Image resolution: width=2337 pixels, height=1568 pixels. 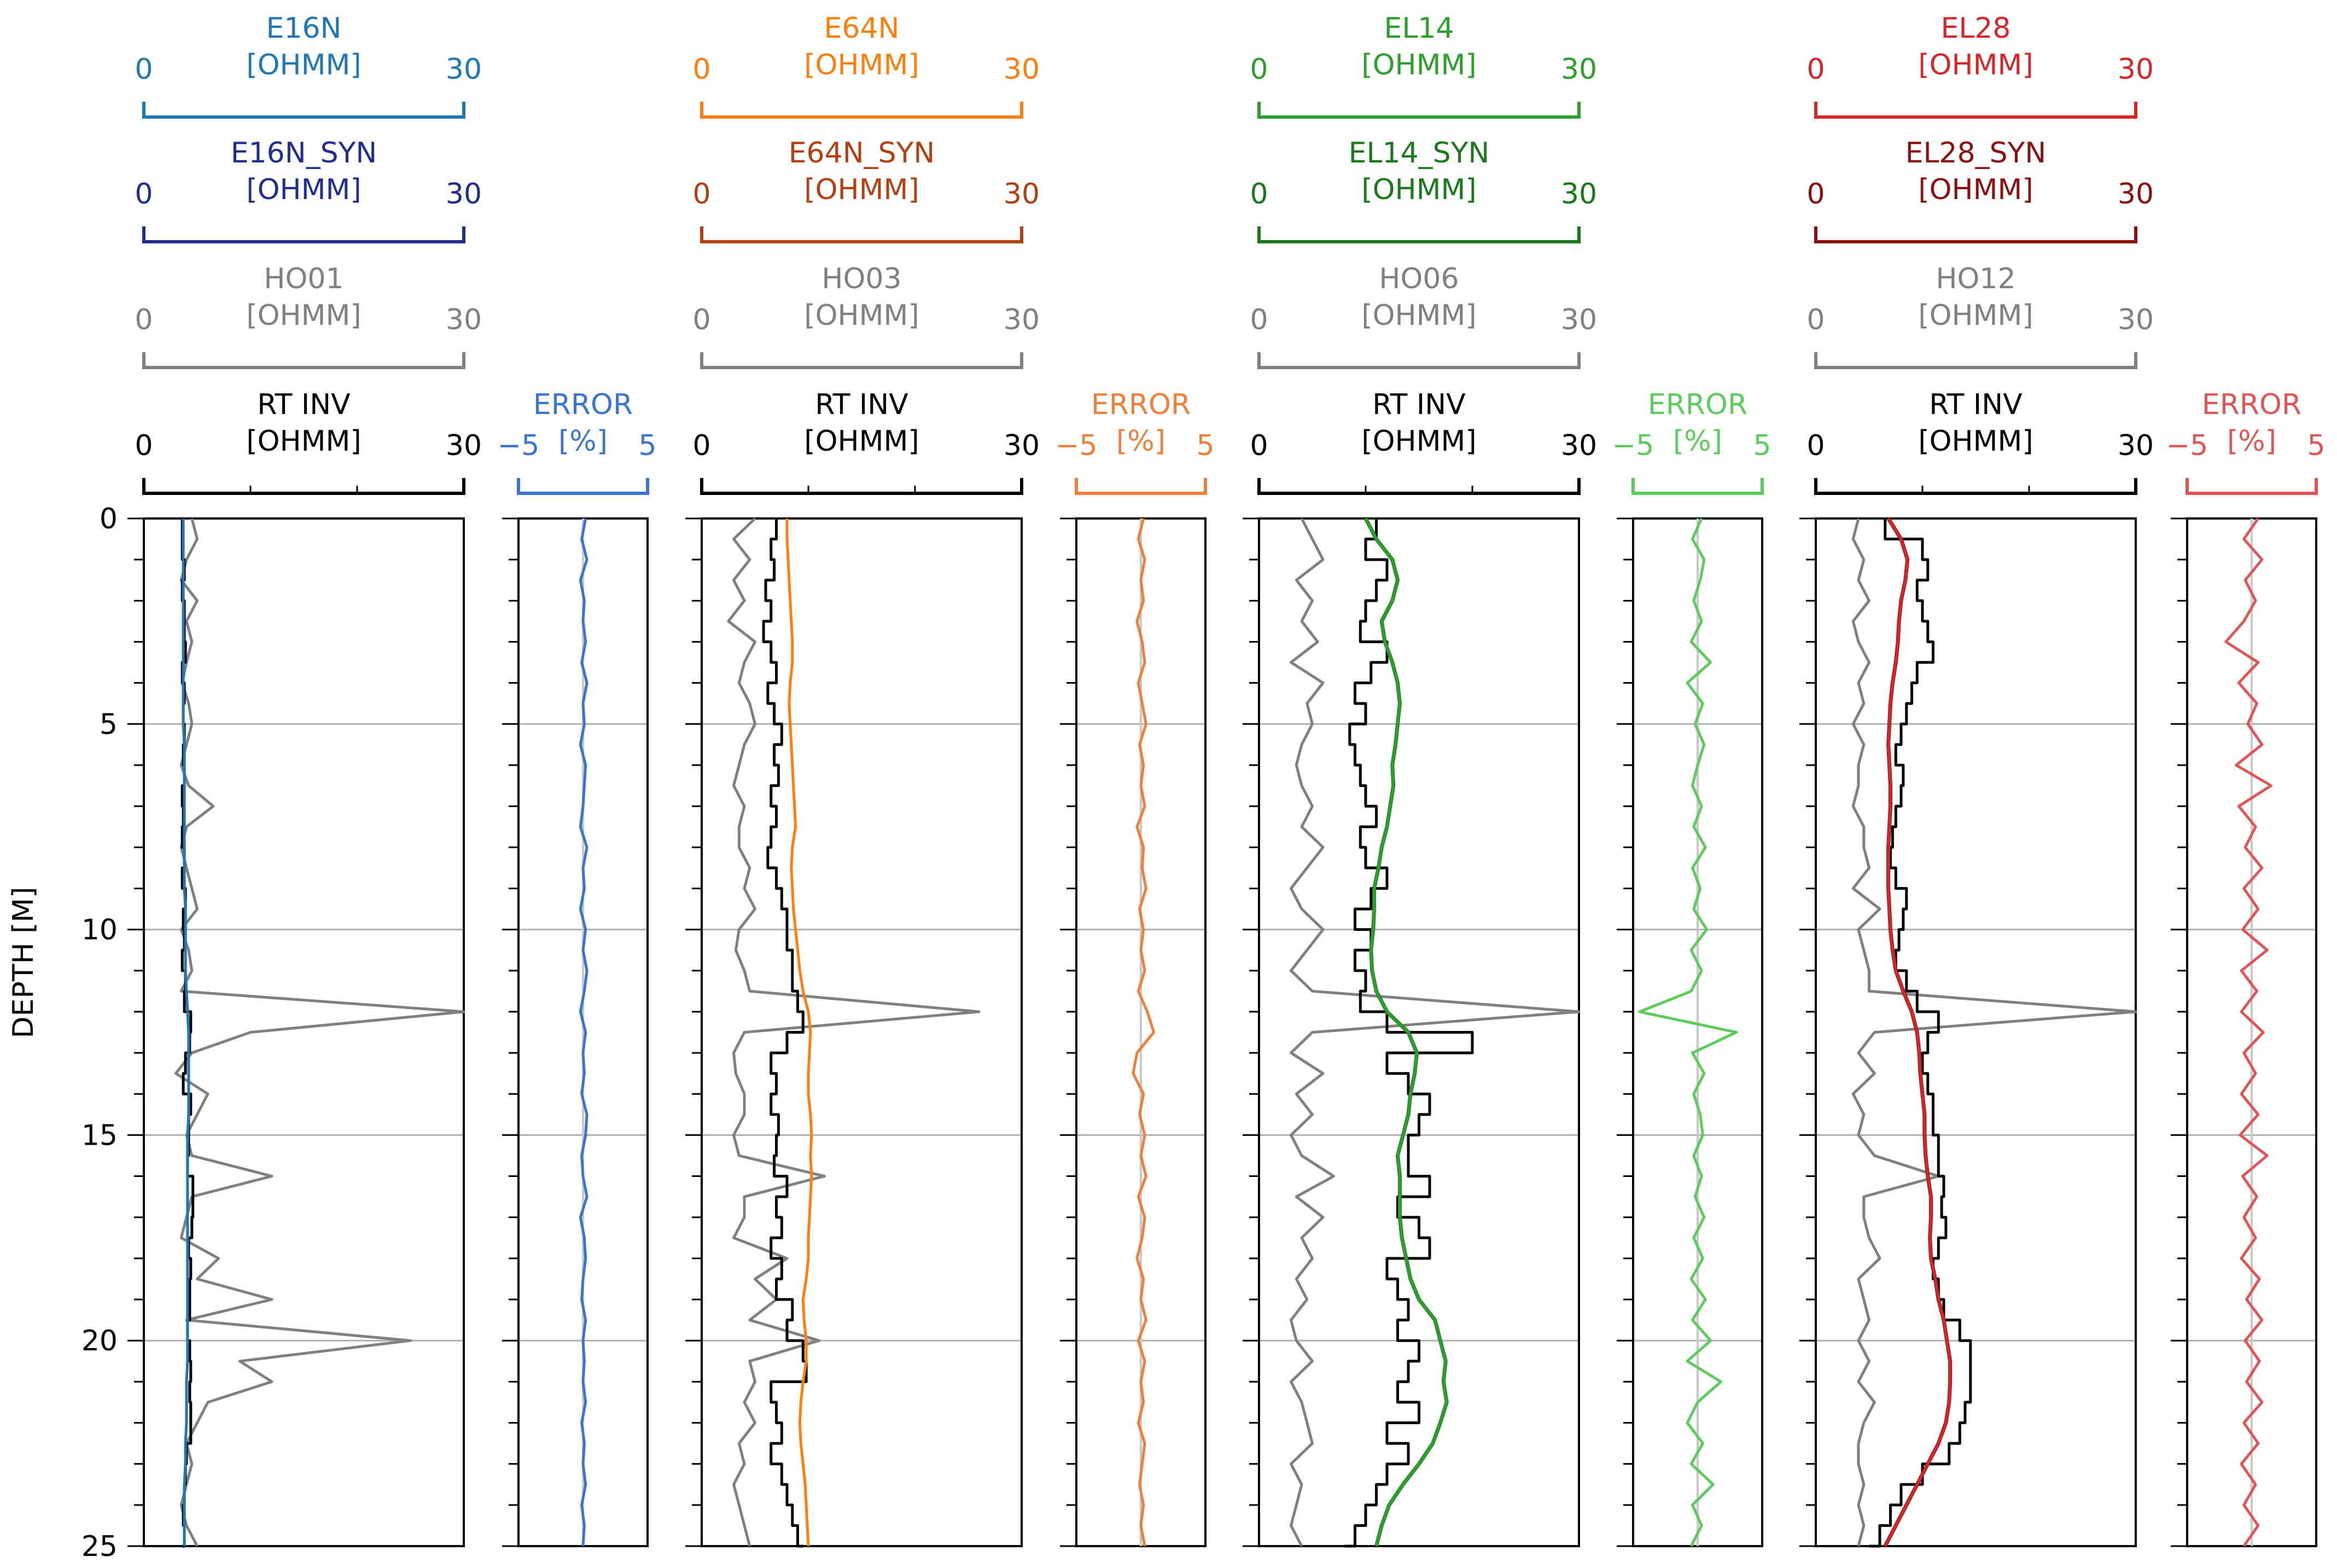 What do you see at coordinates (308, 190) in the screenshot?
I see `header-syn: E16N_SYN[OHMM] 0 30` at bounding box center [308, 190].